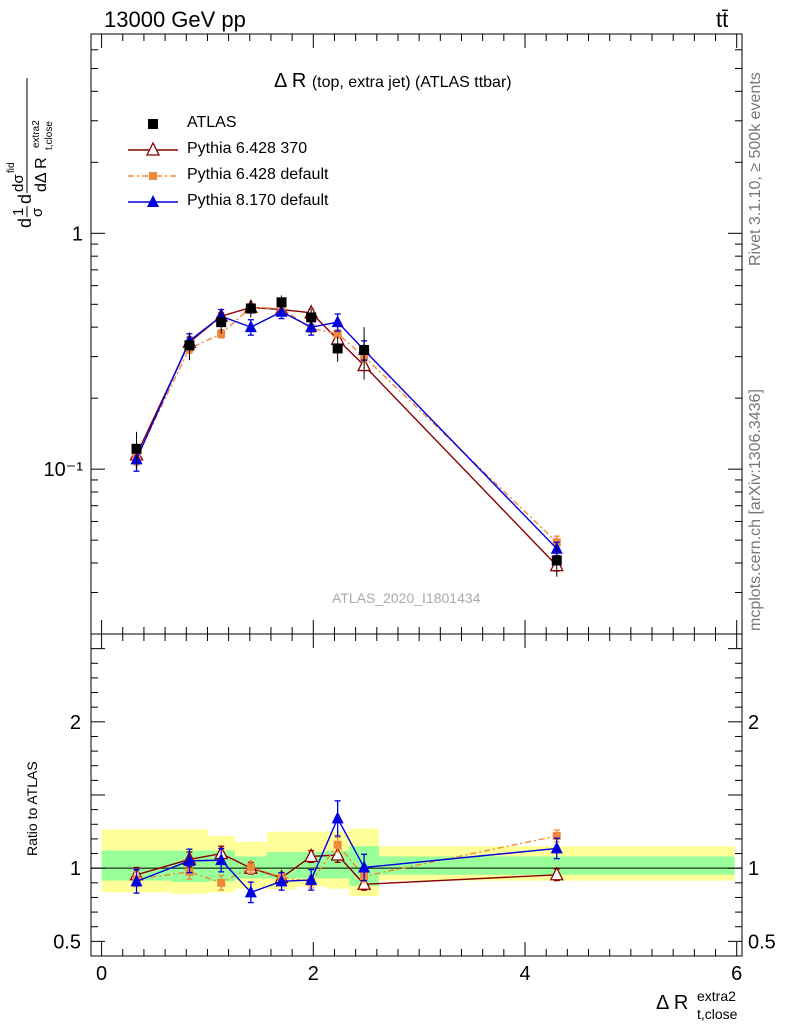 Image resolution: width=786 pixels, height=1030 pixels. Describe the element at coordinates (313, 974) in the screenshot. I see `x-tick-label: 2` at that location.